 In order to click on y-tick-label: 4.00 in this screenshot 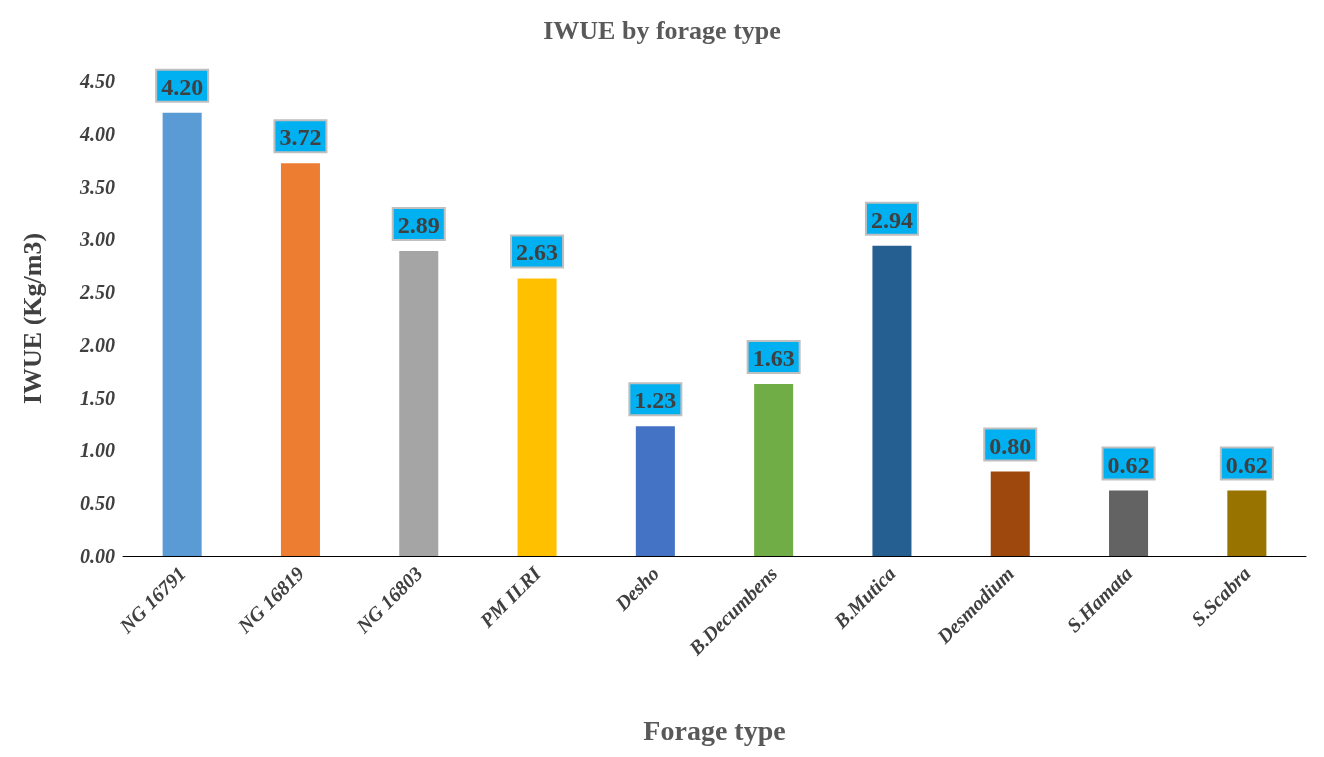, I will do `click(97, 133)`.